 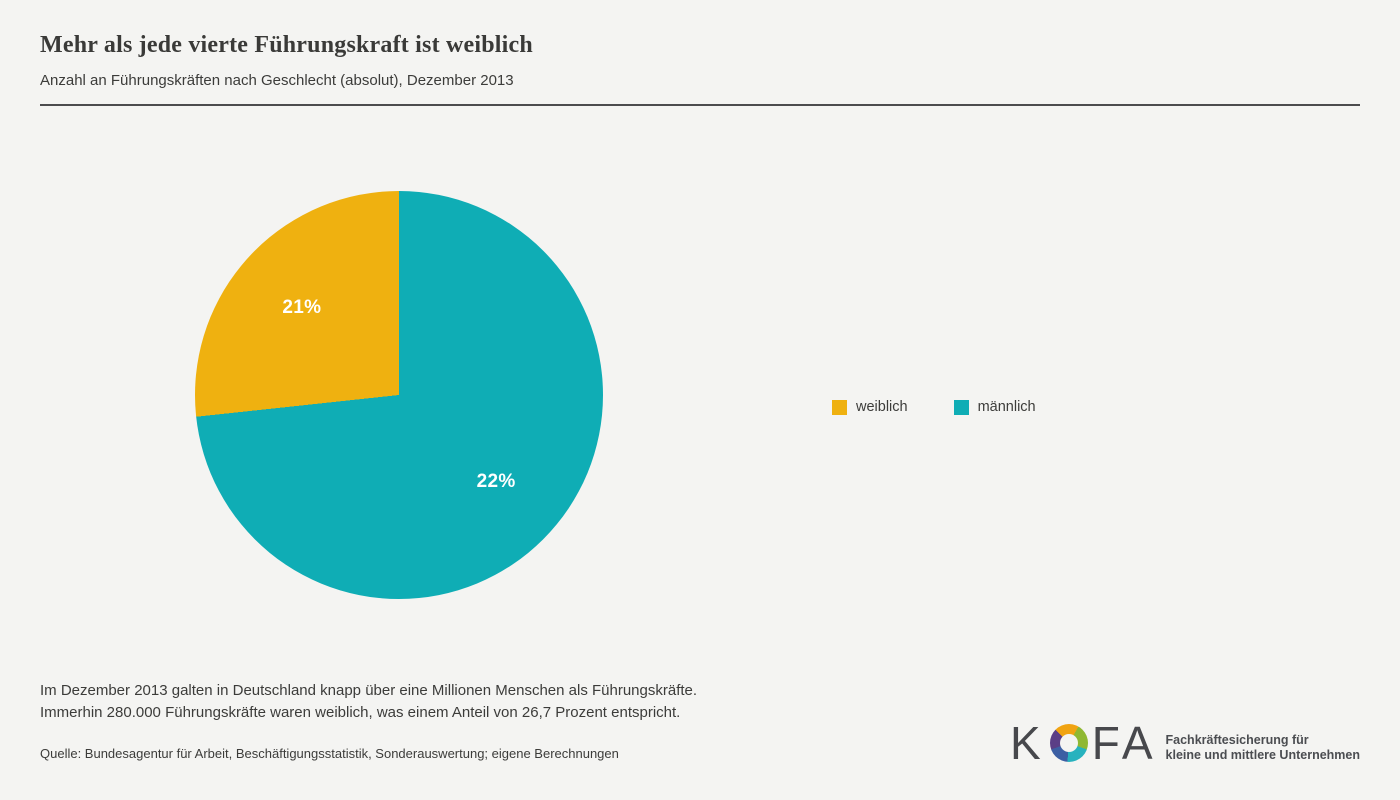 I want to click on legend-item-maennlich: männlich, so click(x=994, y=407).